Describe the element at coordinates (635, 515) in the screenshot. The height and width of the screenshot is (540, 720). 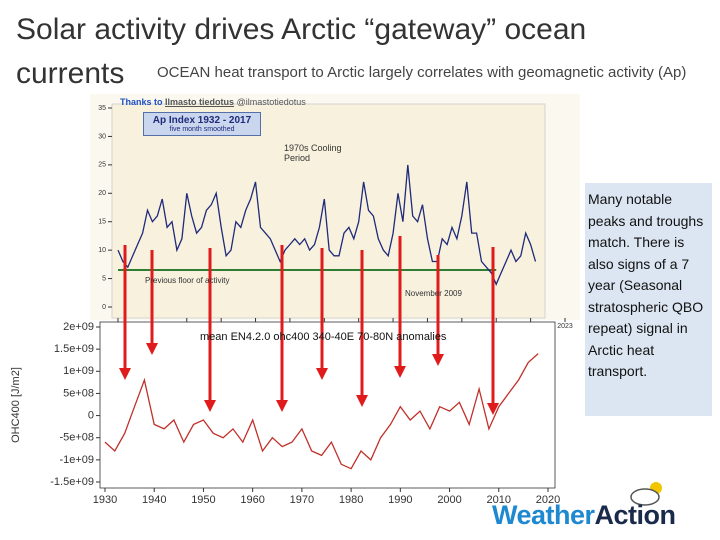
I see `logo-part: Action` at that location.